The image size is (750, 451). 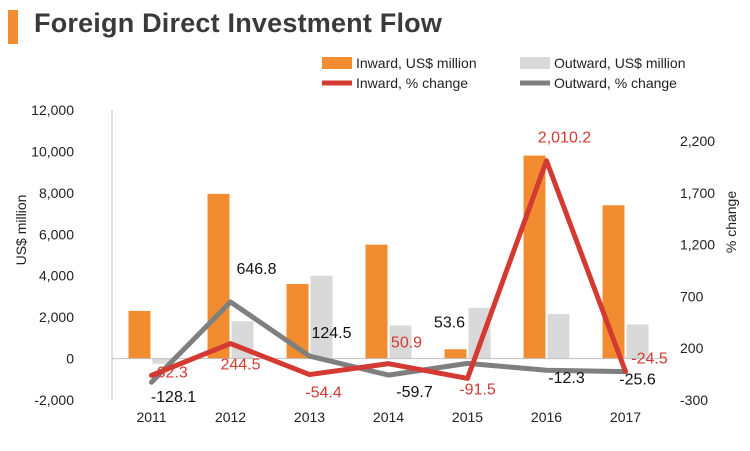 I want to click on data-label-inward-pct: 2,010.2, so click(x=564, y=138).